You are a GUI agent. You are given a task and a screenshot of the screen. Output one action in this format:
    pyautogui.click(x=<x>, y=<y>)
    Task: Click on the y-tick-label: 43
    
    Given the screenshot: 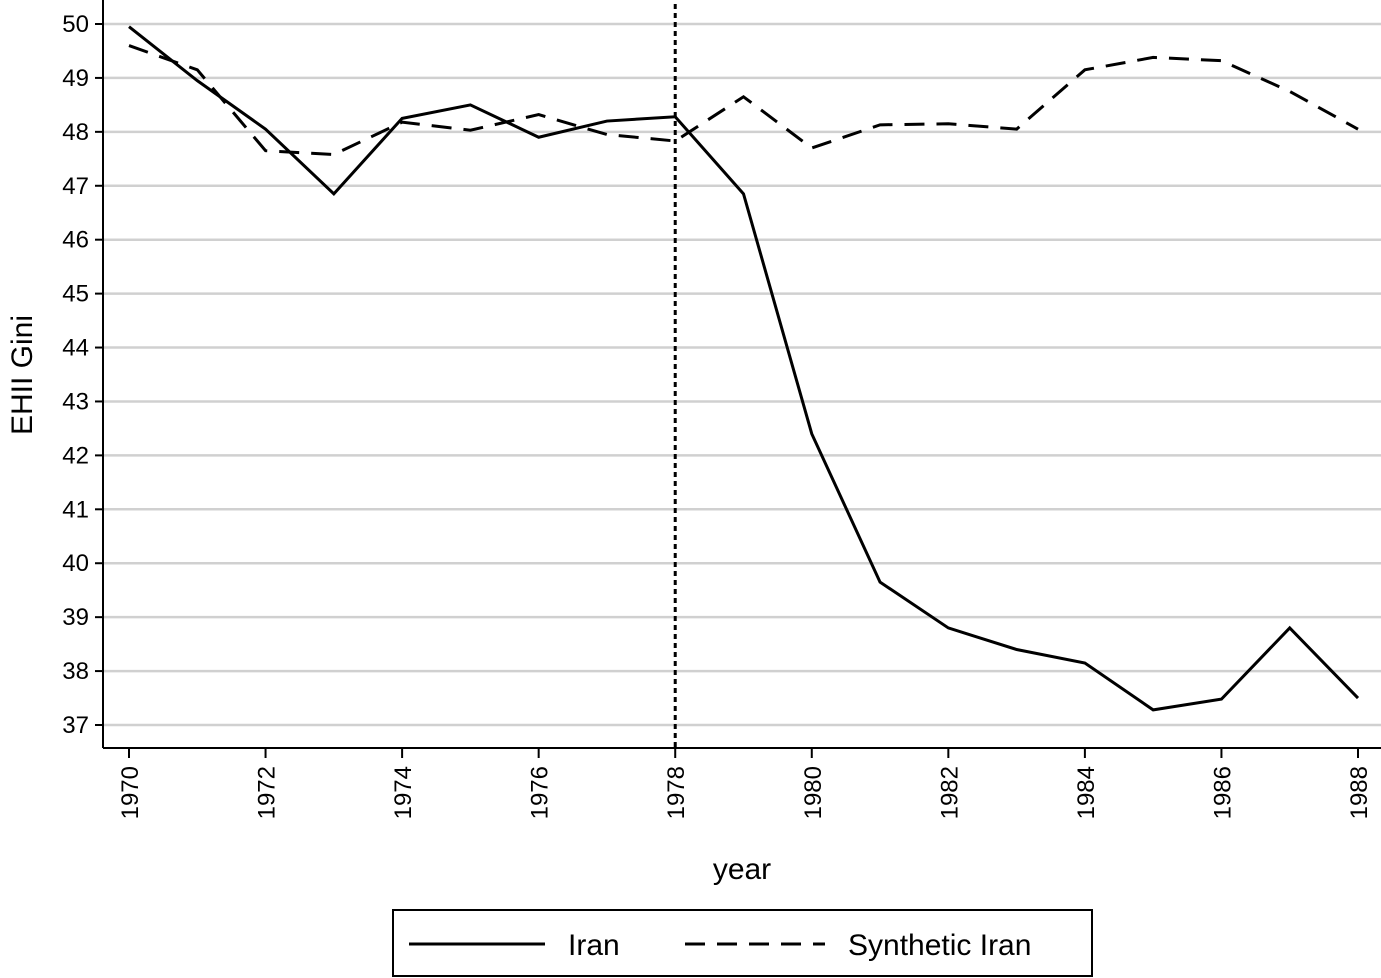 What is the action you would take?
    pyautogui.click(x=75, y=401)
    